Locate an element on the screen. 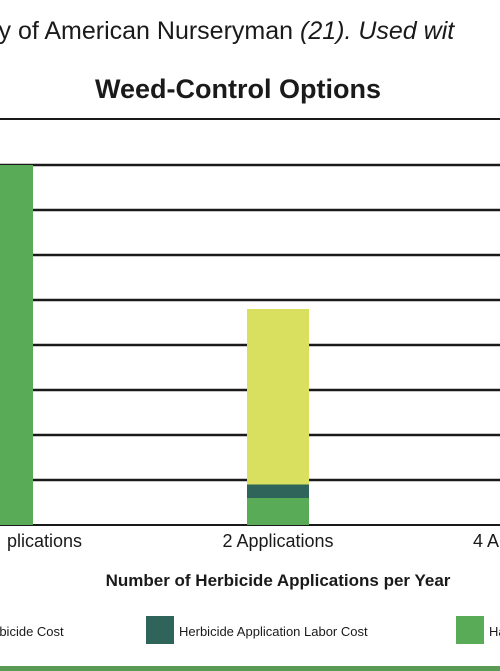  image-credit: sy of American Nurseryman (21). Used wit is located at coordinates (227, 31).